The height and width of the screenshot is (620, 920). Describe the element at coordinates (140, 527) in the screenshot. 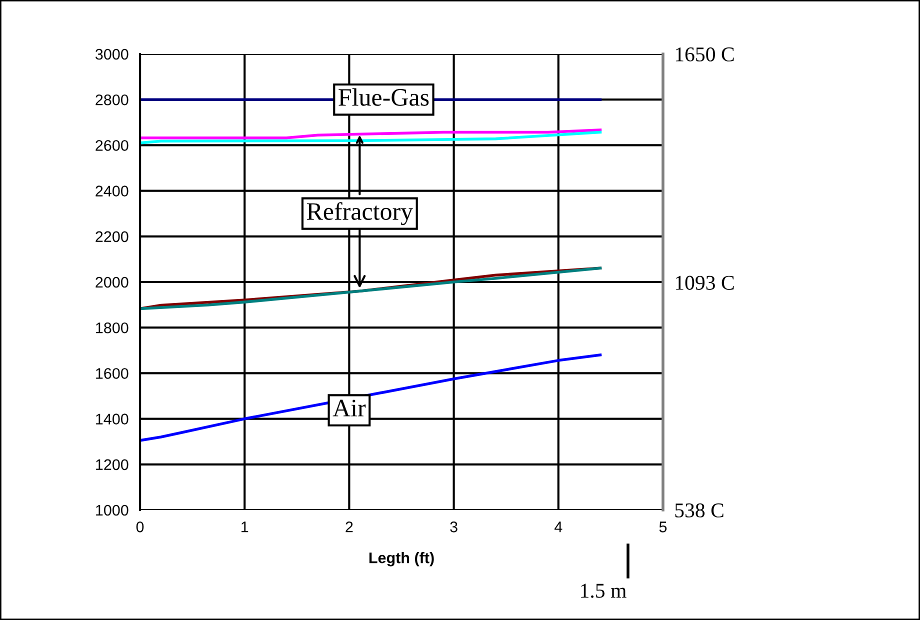

I see `x-tick-label: 0` at that location.